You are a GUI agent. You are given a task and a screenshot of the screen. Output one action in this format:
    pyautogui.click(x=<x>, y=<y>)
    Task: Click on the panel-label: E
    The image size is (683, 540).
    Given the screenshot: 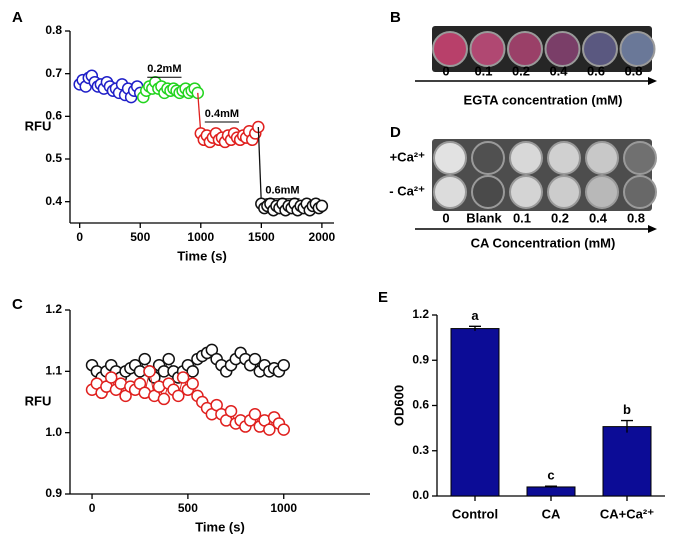 What is the action you would take?
    pyautogui.click(x=383, y=297)
    